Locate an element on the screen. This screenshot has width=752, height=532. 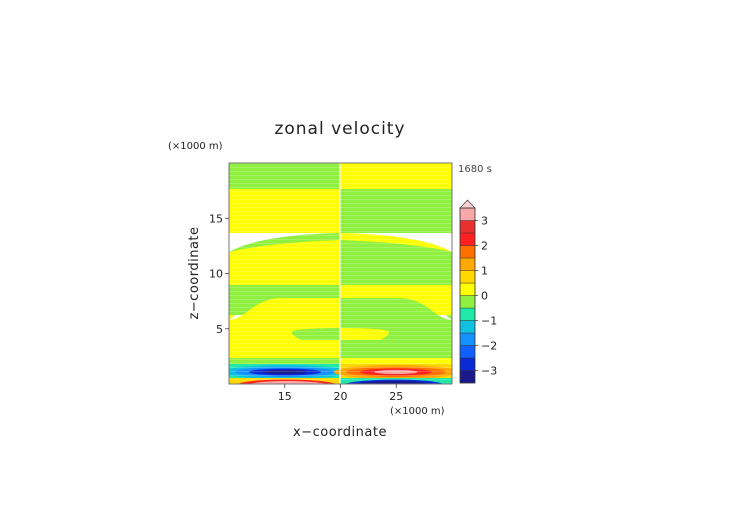
colorbar-tick-label: −3 is located at coordinates (489, 371).